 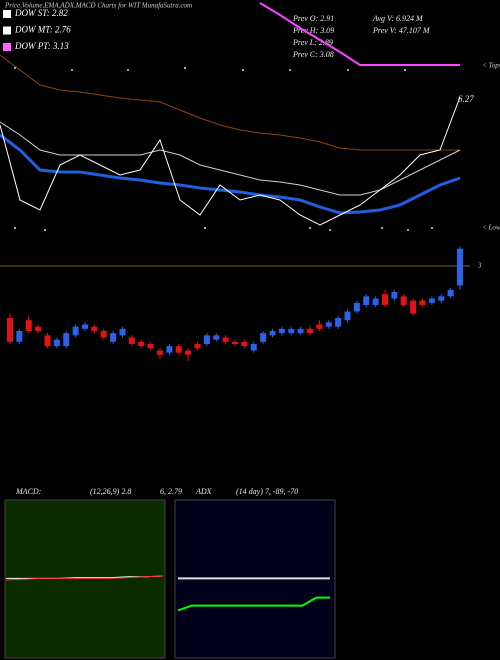 I want to click on info-text: Prev O: 2.91, so click(x=313, y=18).